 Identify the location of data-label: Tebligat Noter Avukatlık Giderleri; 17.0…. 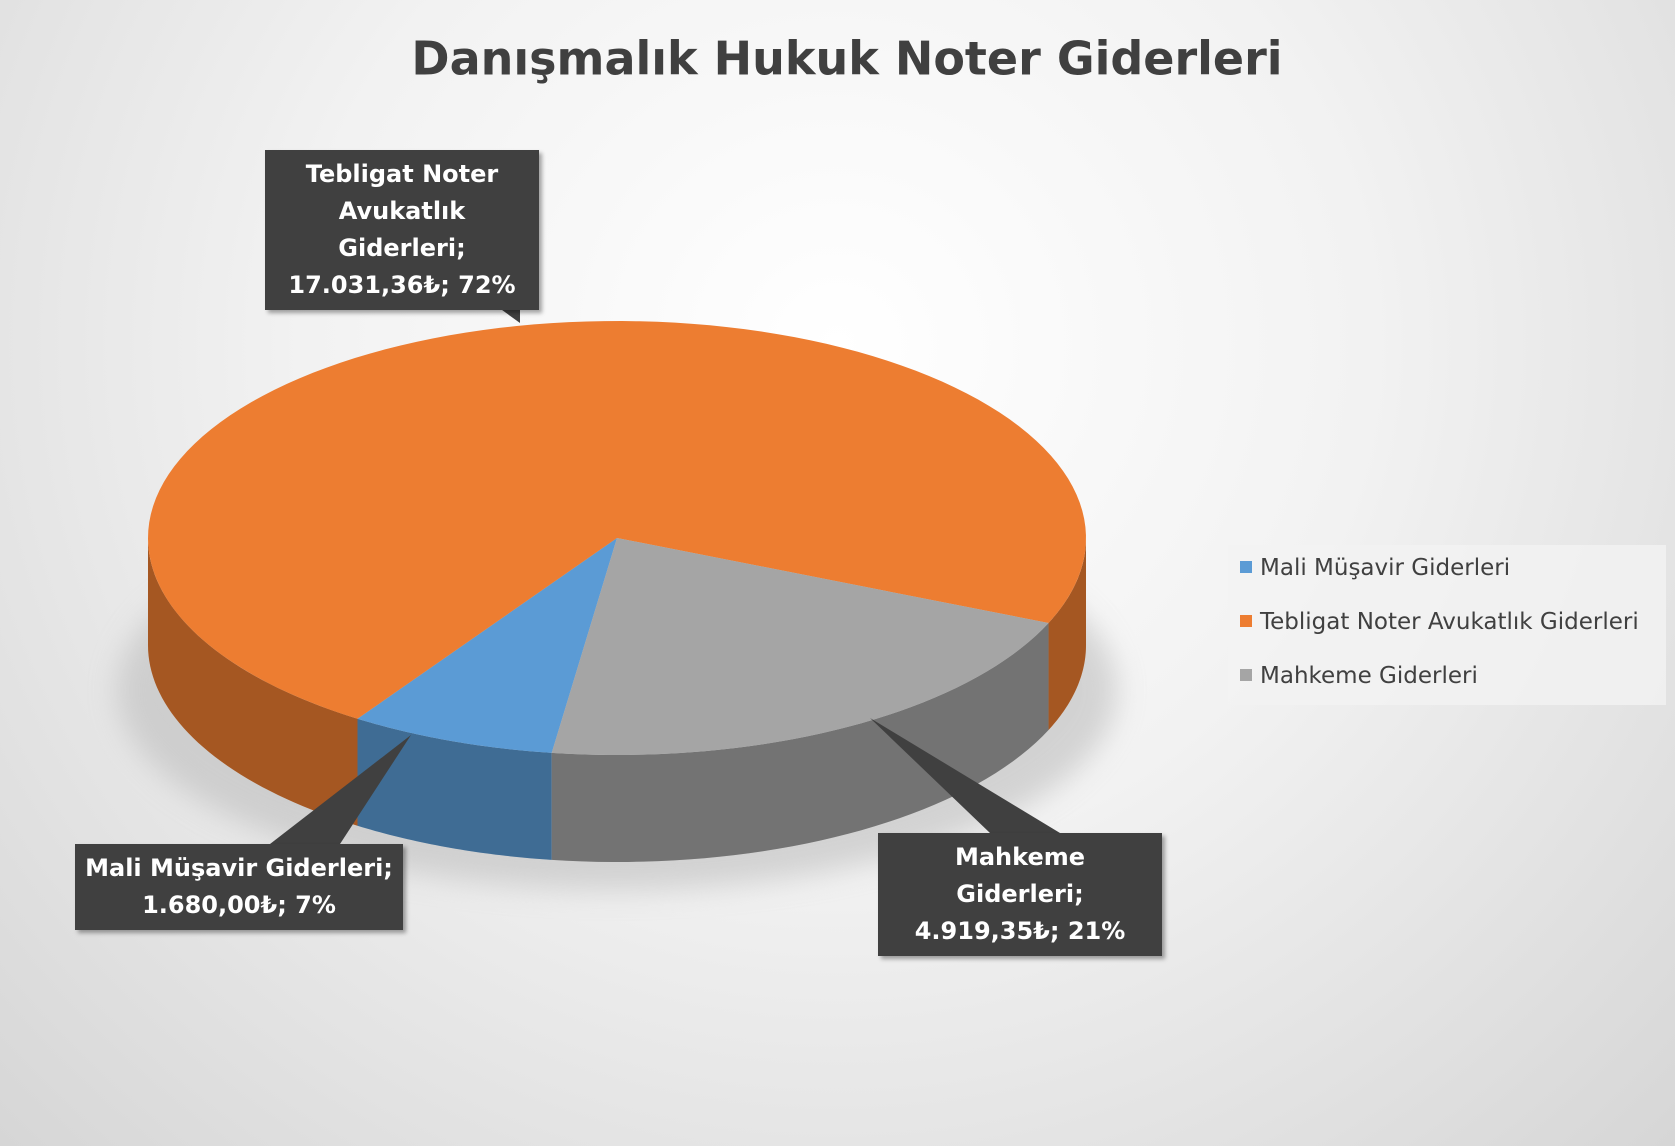
(402, 230).